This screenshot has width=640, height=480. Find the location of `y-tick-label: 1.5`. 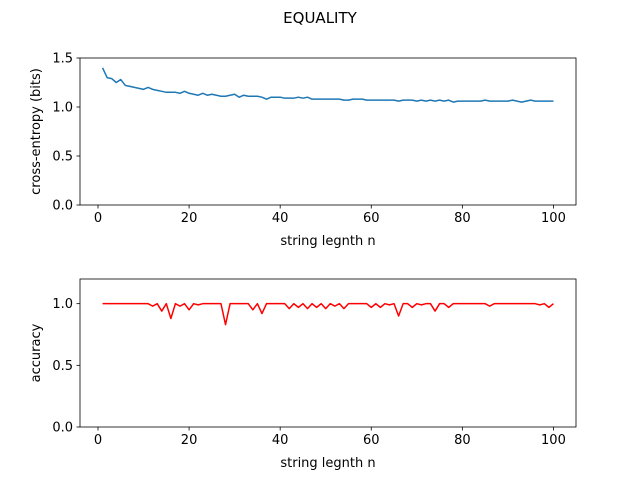

y-tick-label: 1.5 is located at coordinates (62, 59).